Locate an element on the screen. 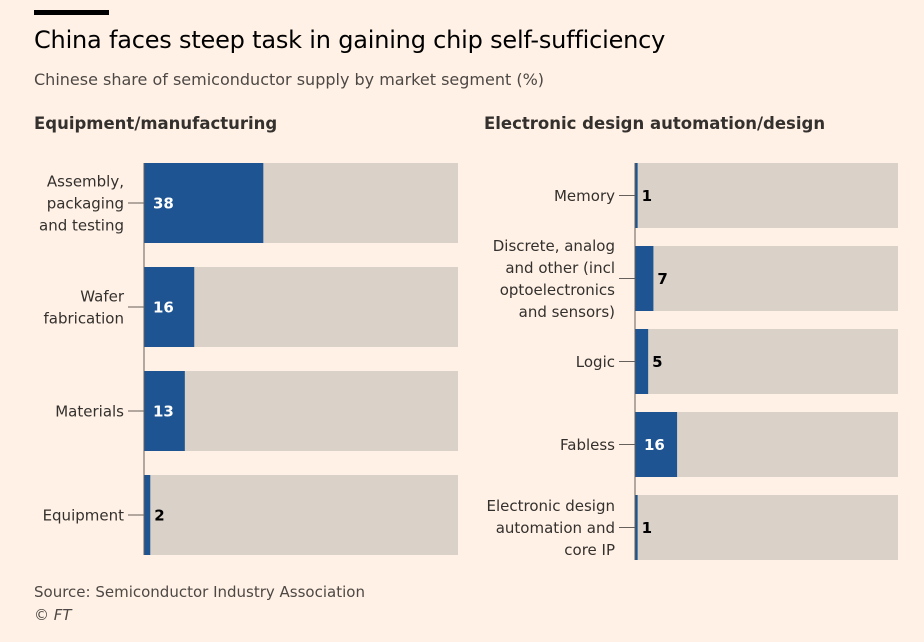  data-label-equipment-3: 2 is located at coordinates (159, 516).